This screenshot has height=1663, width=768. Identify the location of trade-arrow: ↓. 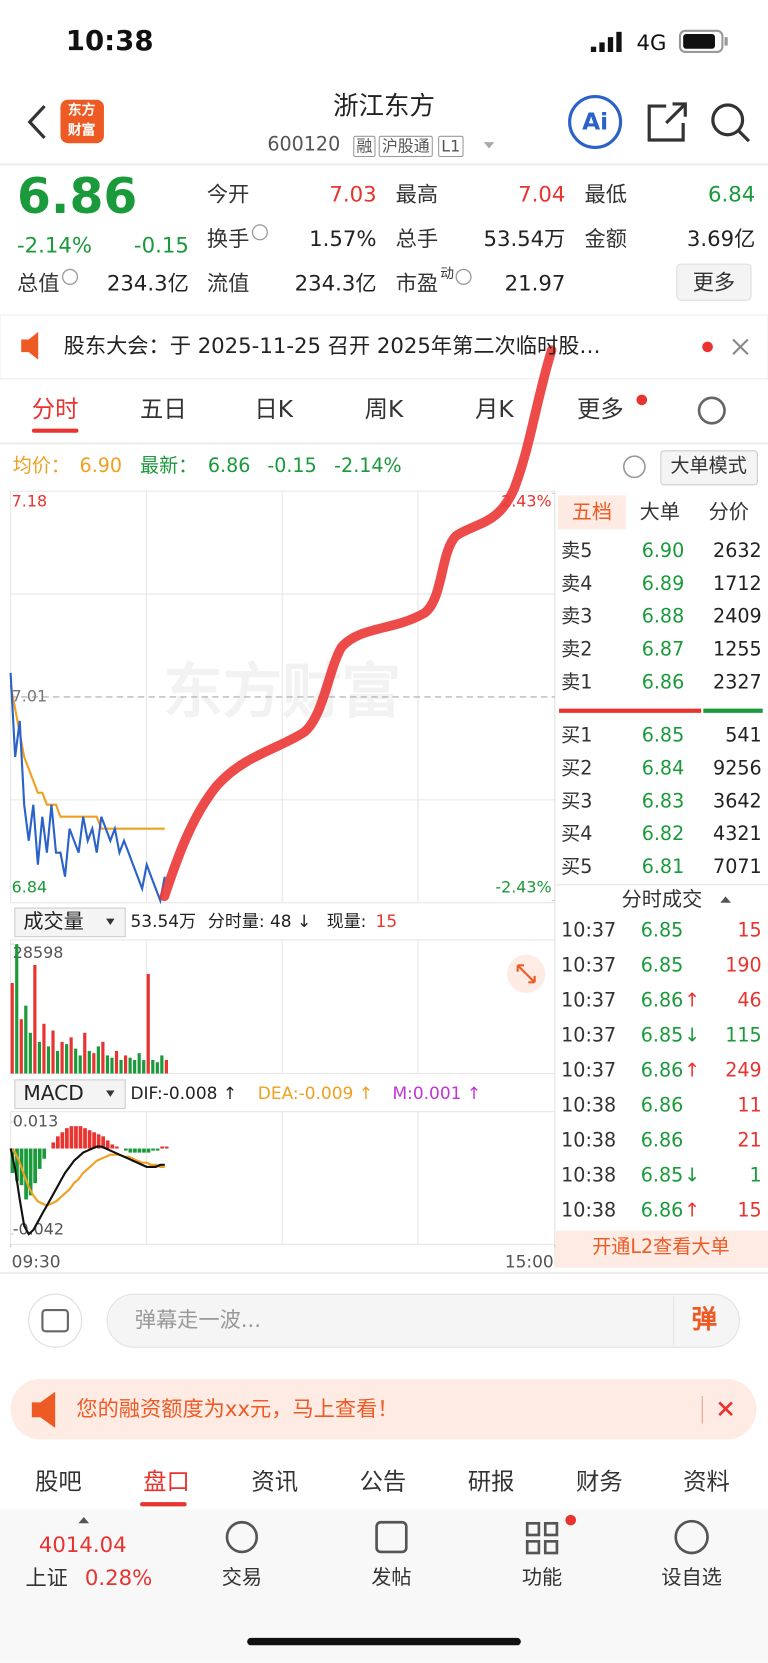
(692, 1036).